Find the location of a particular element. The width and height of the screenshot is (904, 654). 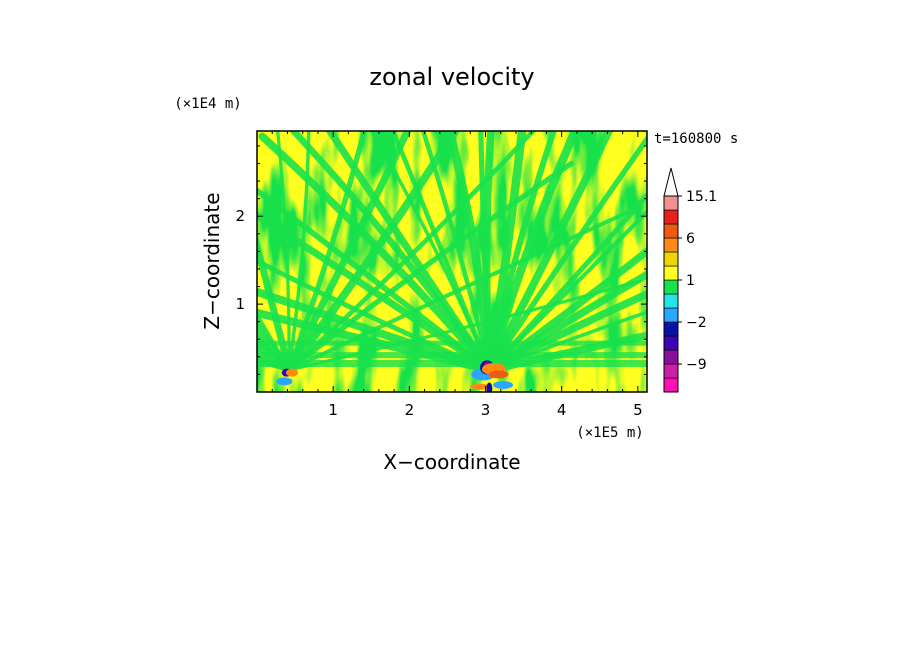

y-unit-label: (×1E4 m) is located at coordinates (207, 104).